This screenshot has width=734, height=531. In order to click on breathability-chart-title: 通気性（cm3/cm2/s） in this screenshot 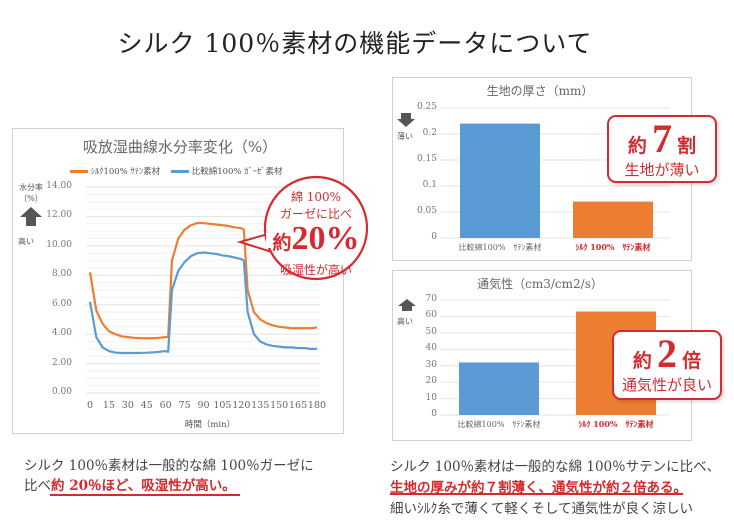, I will do `click(540, 284)`.